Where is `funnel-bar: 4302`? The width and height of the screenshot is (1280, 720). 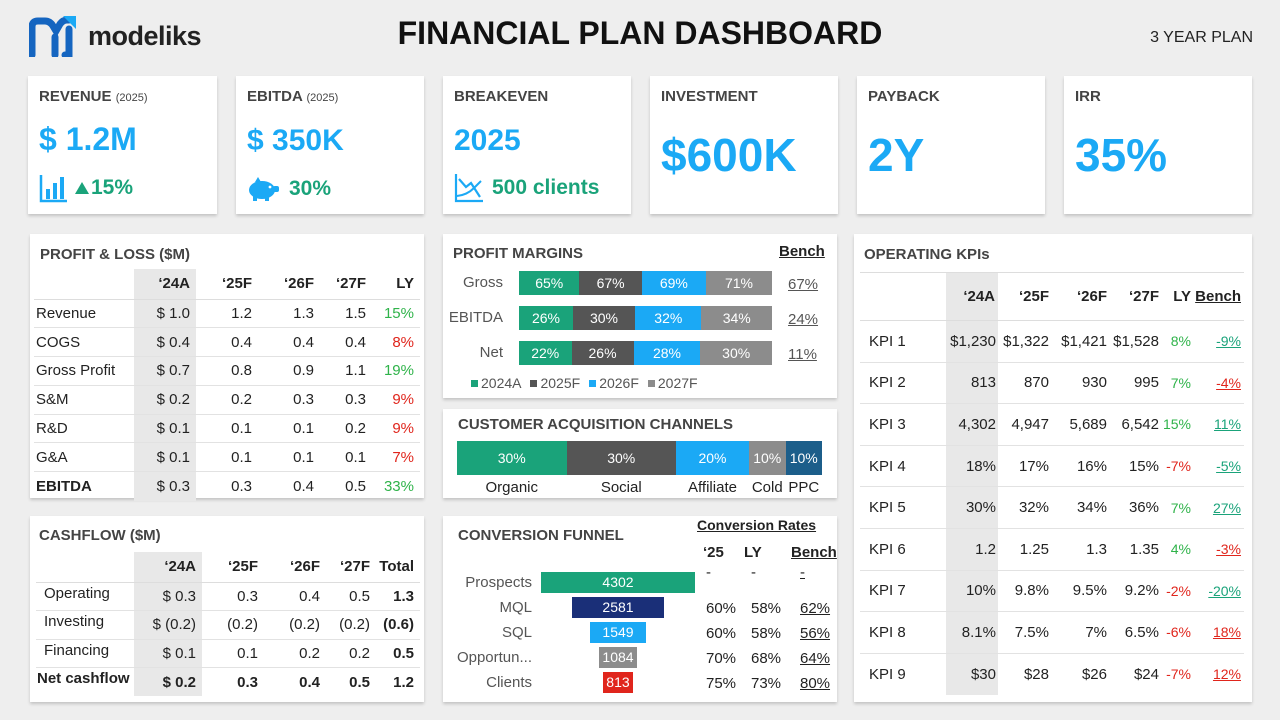
funnel-bar: 4302 is located at coordinates (618, 582).